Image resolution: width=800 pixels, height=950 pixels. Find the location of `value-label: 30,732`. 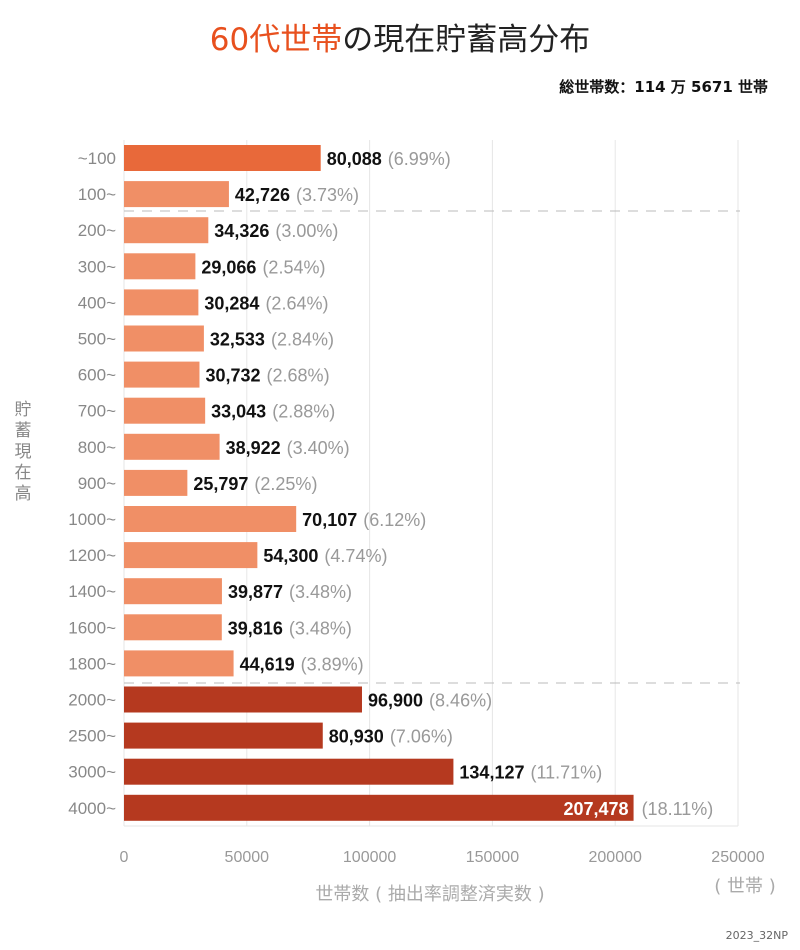

value-label: 30,732 is located at coordinates (232, 376).